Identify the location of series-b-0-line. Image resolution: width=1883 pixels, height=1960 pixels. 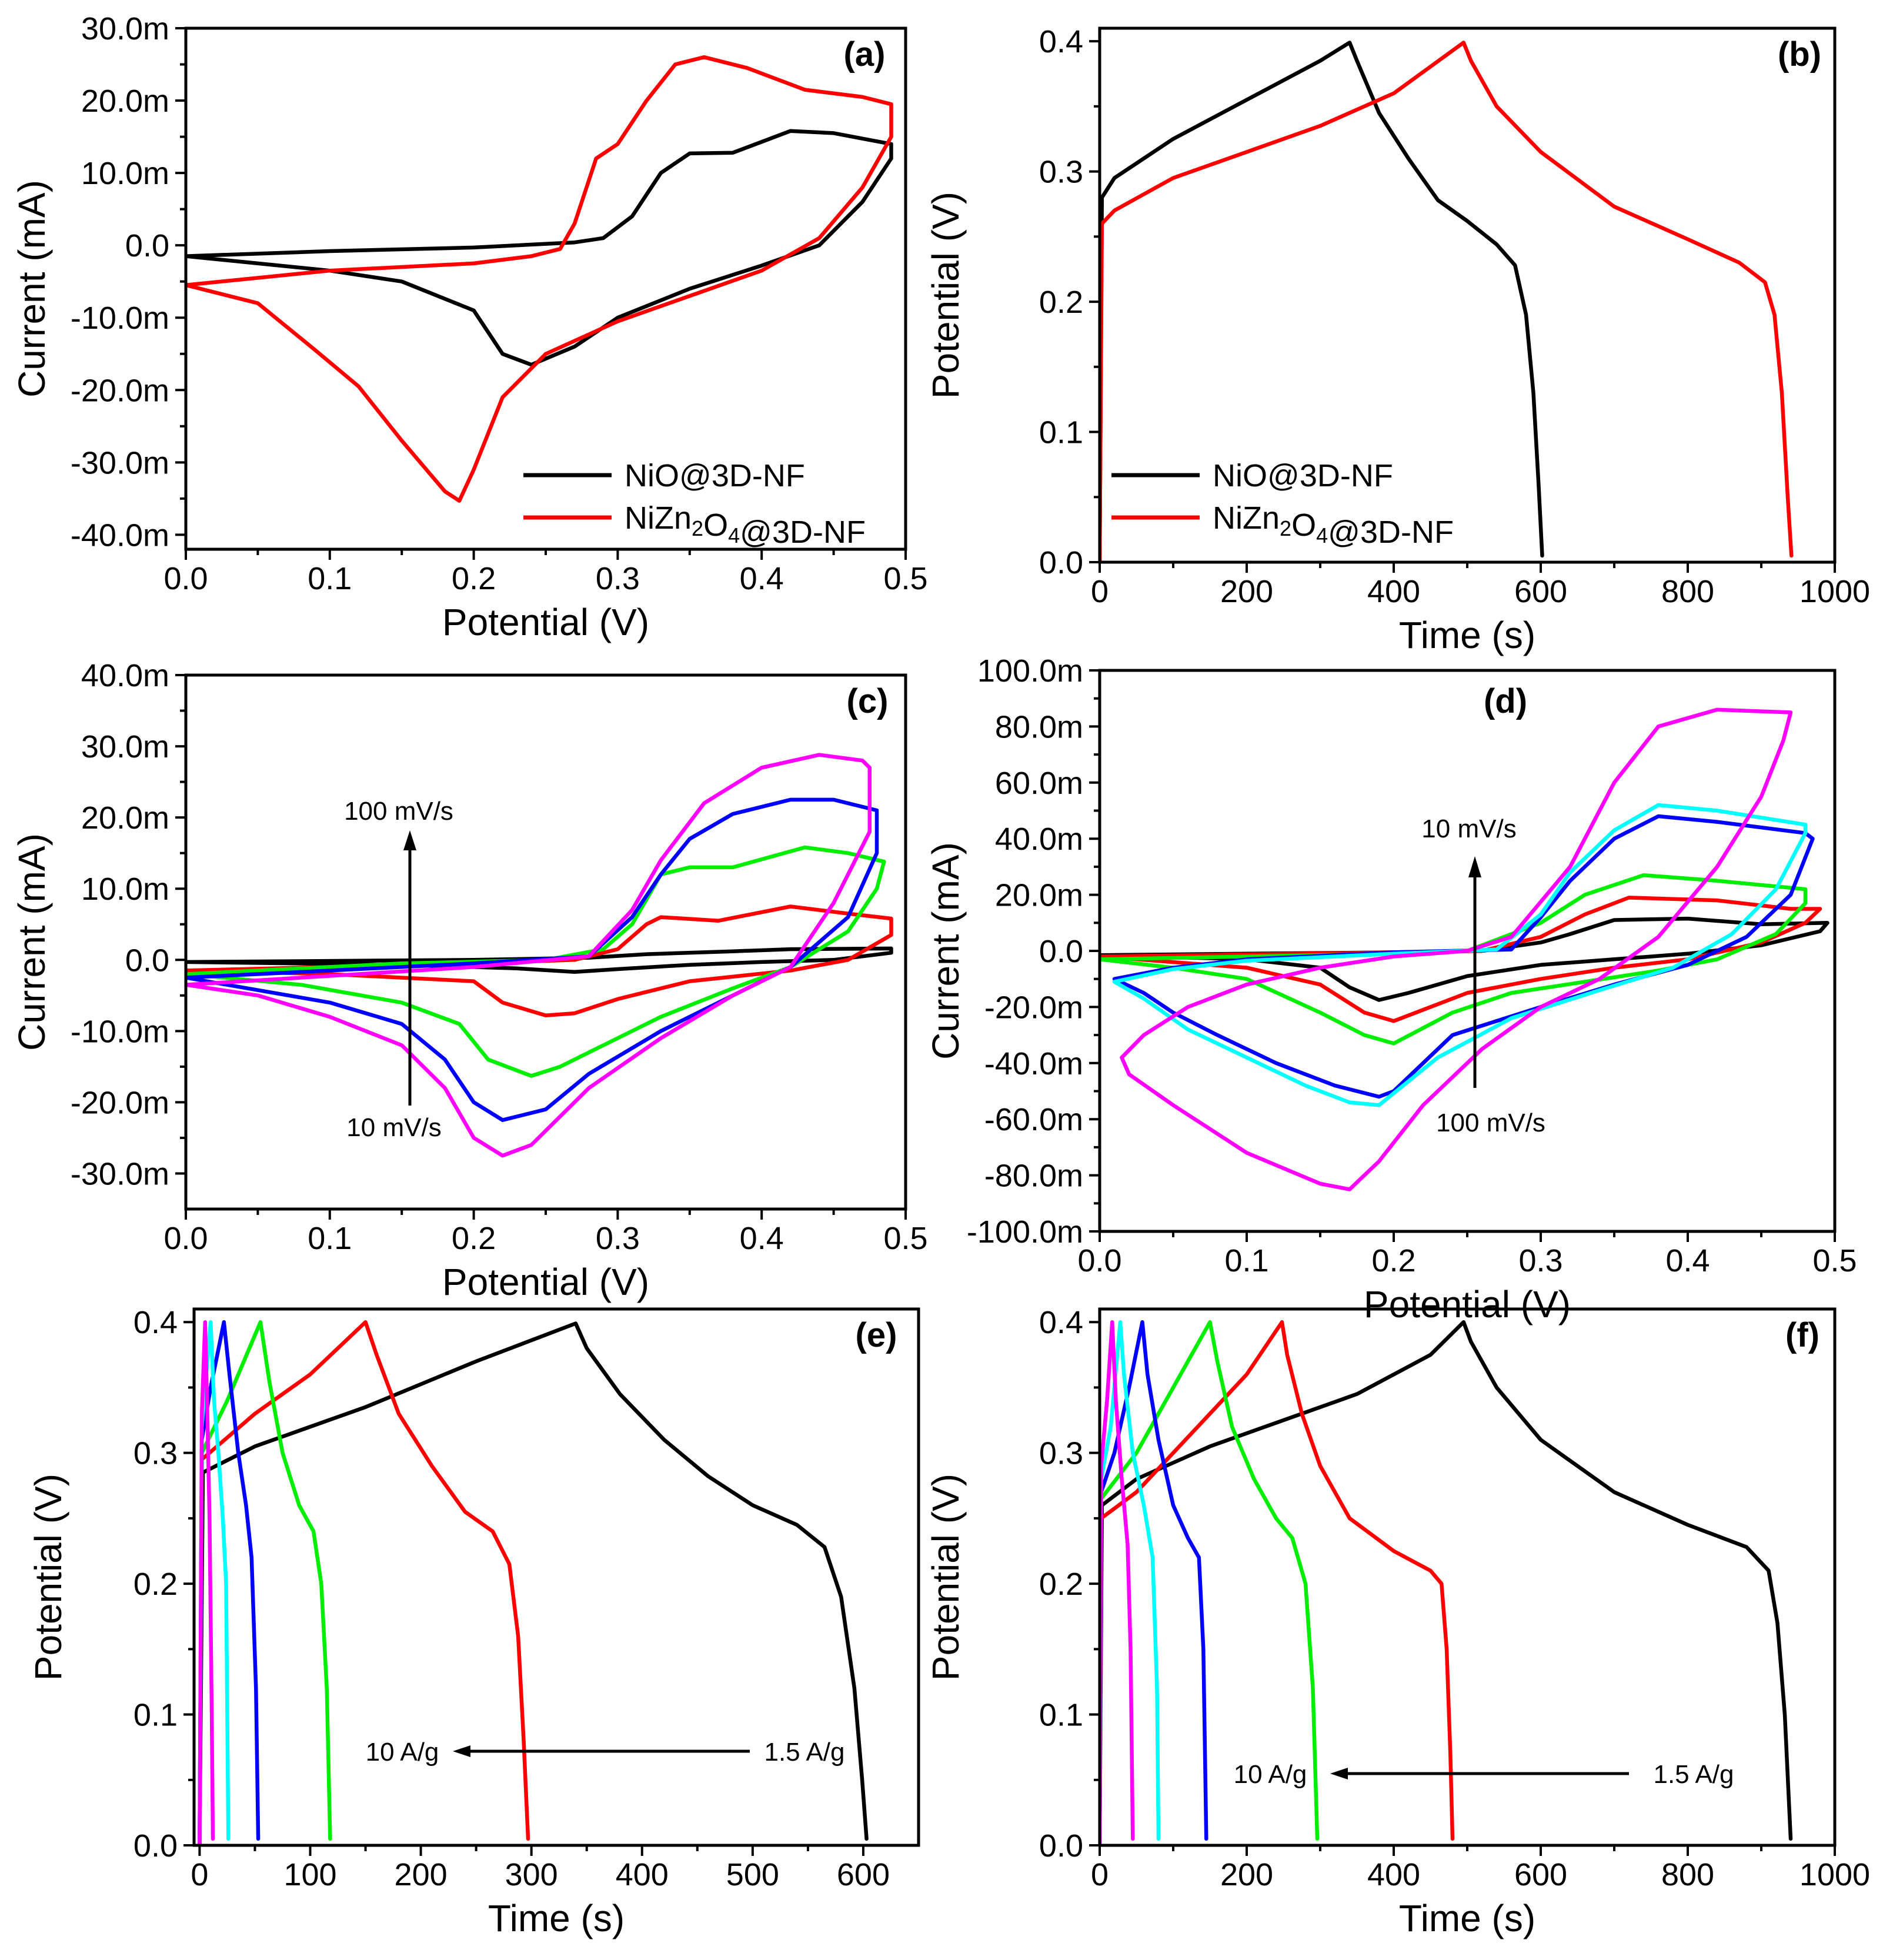
(1322, 301).